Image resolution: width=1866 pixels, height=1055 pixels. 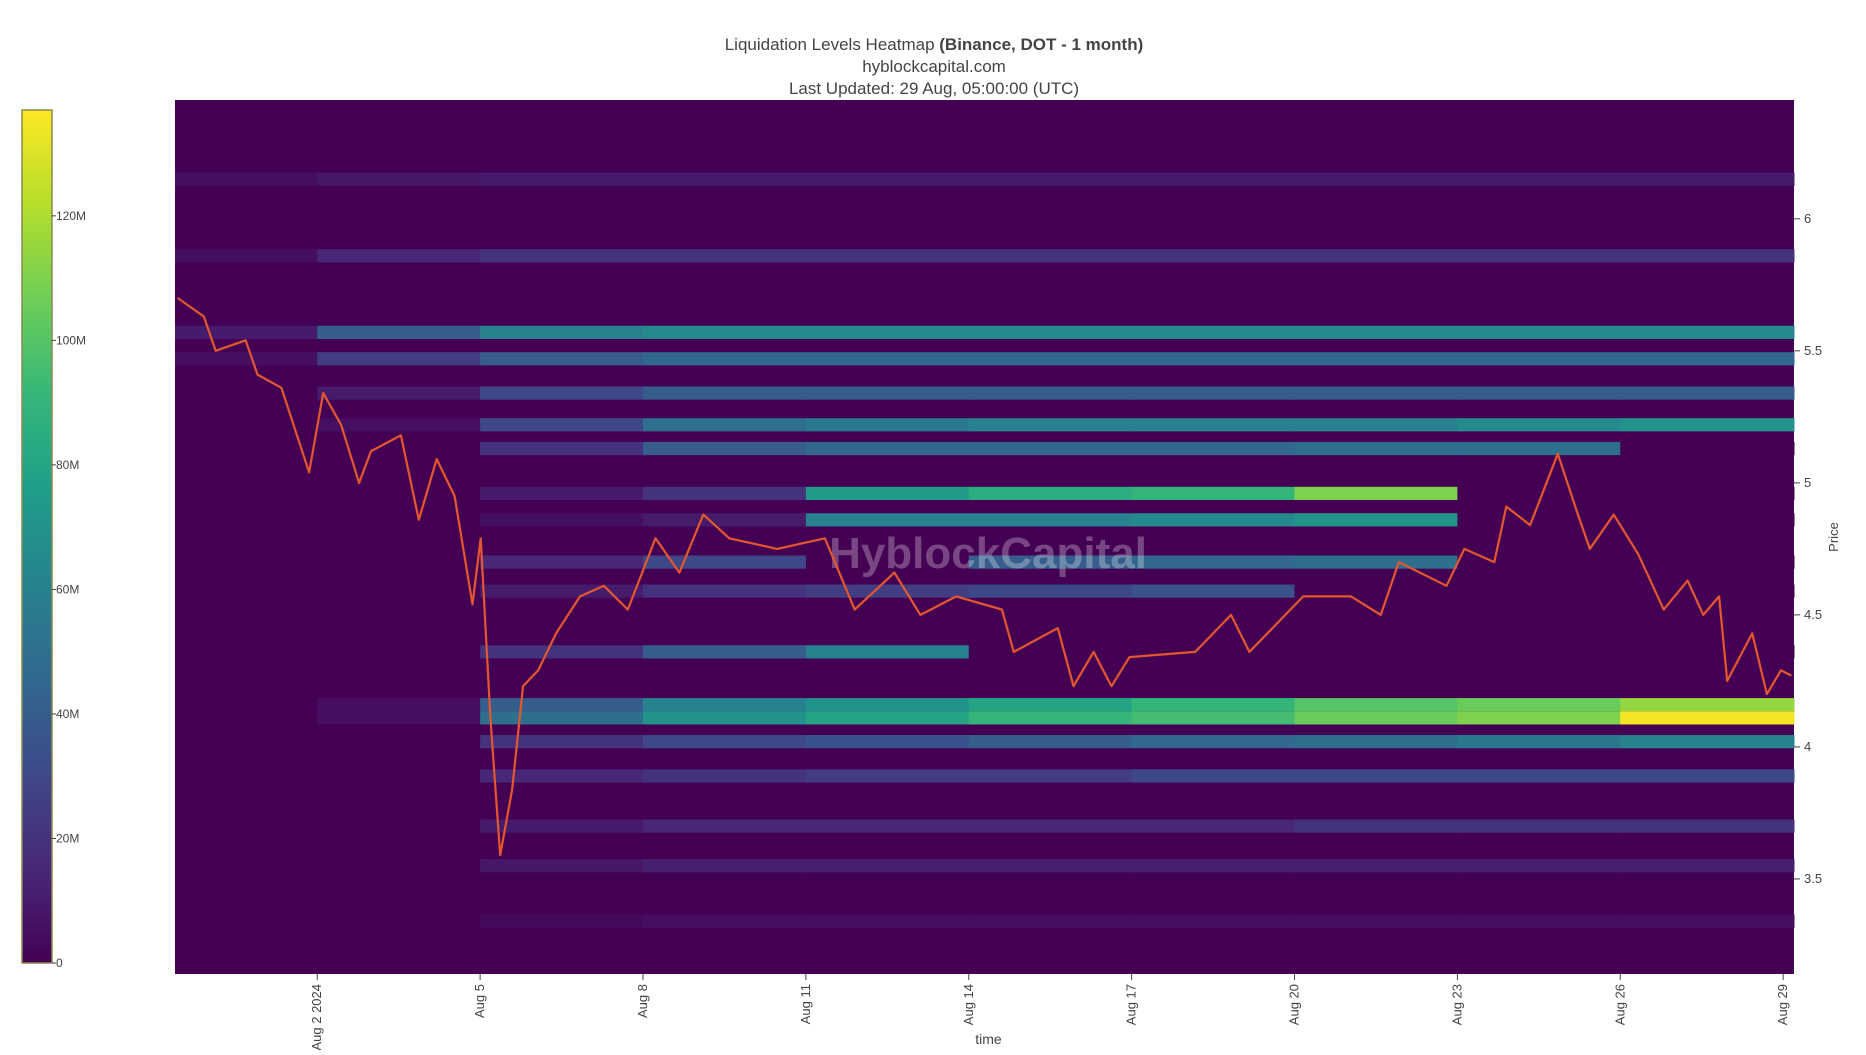 What do you see at coordinates (1782, 1004) in the screenshot?
I see `x-tick-label: Aug 29` at bounding box center [1782, 1004].